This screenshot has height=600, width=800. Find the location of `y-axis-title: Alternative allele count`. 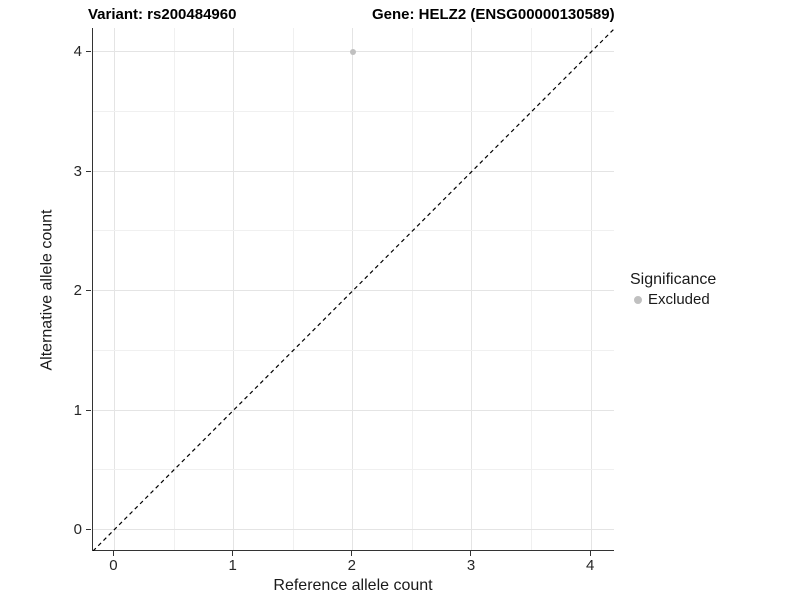

y-axis-title: Alternative allele count is located at coordinates (47, 290).